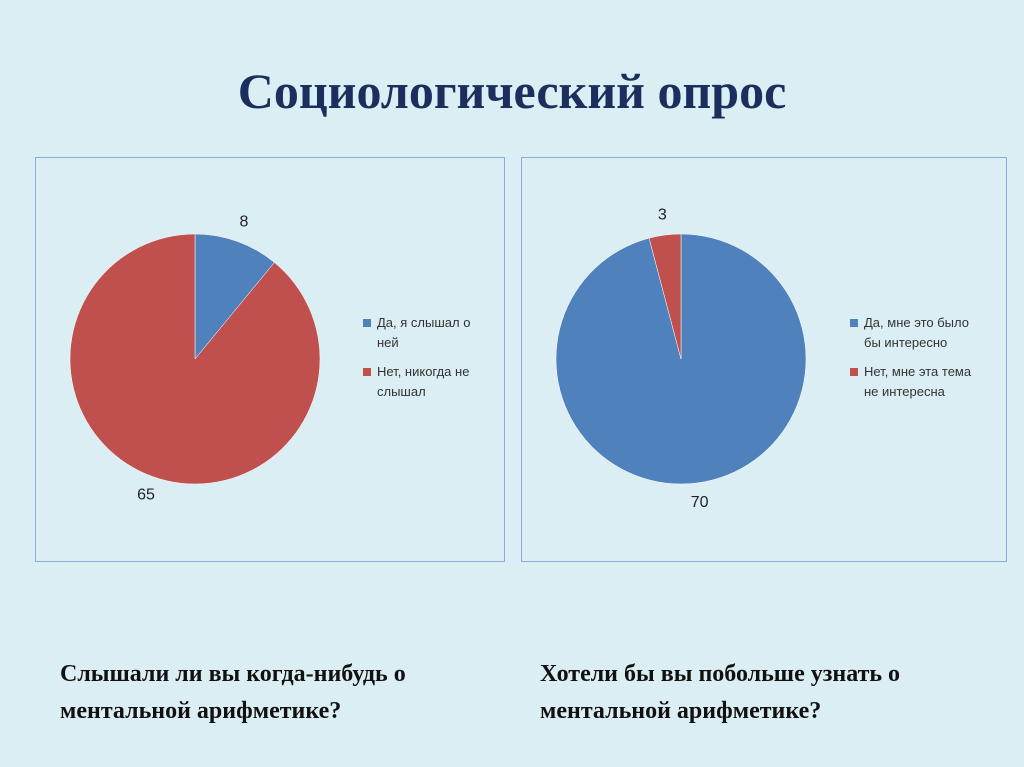 This screenshot has width=1024, height=767. Describe the element at coordinates (512, 91) in the screenshot. I see `slide-title: Социологический опрос` at that location.